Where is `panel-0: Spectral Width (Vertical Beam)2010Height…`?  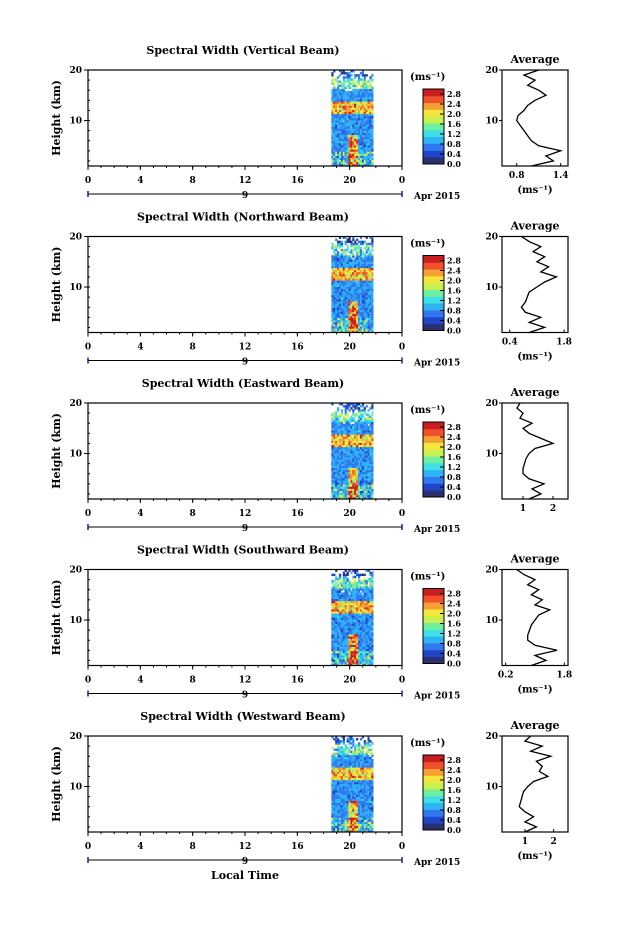
panel-0: Spectral Width (Vertical Beam)2010Height… is located at coordinates (309, 123).